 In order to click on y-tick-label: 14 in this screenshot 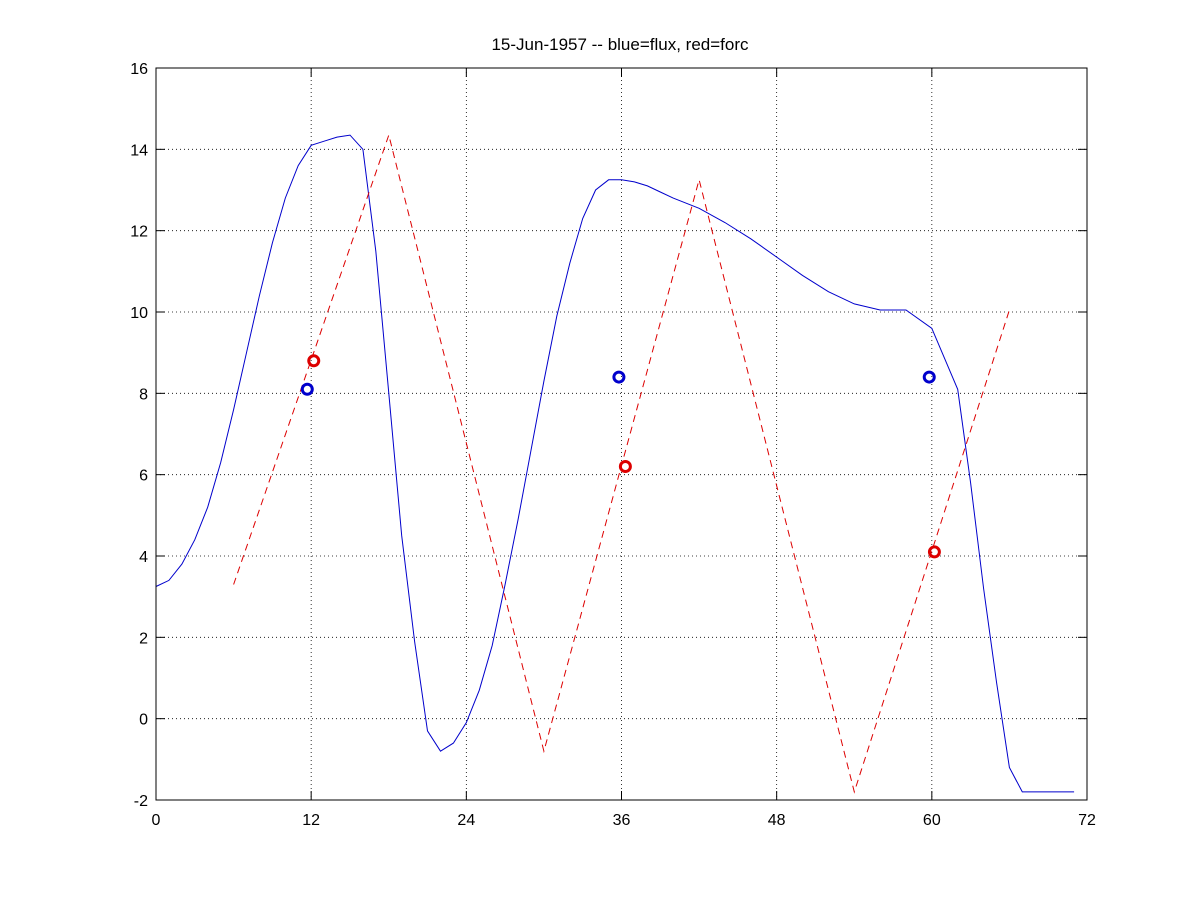, I will do `click(139, 150)`.